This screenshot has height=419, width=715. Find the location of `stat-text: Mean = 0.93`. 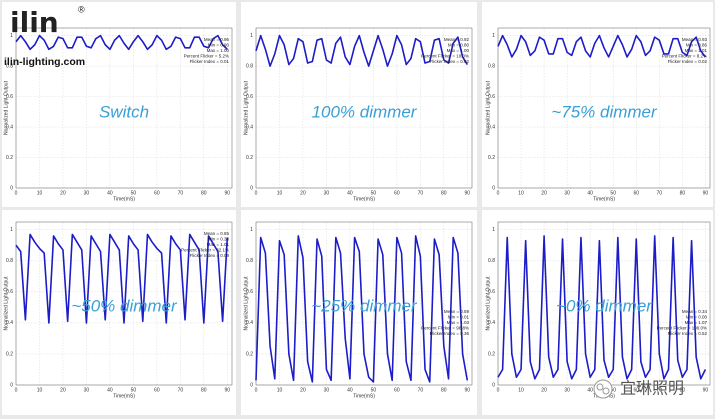

stat-text: Mean = 0.93 is located at coordinates (695, 39).